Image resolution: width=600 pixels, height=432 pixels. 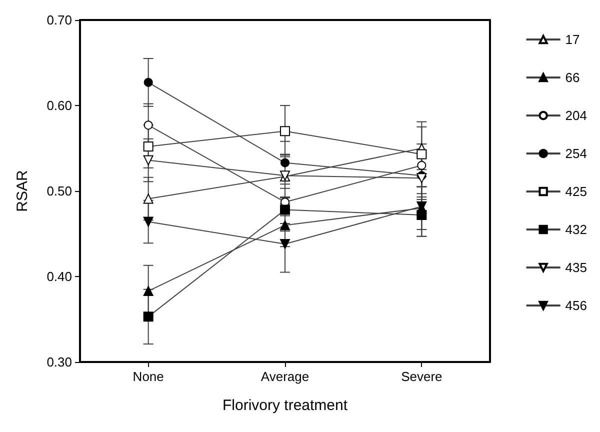 I want to click on legend-label: 435, so click(x=576, y=267).